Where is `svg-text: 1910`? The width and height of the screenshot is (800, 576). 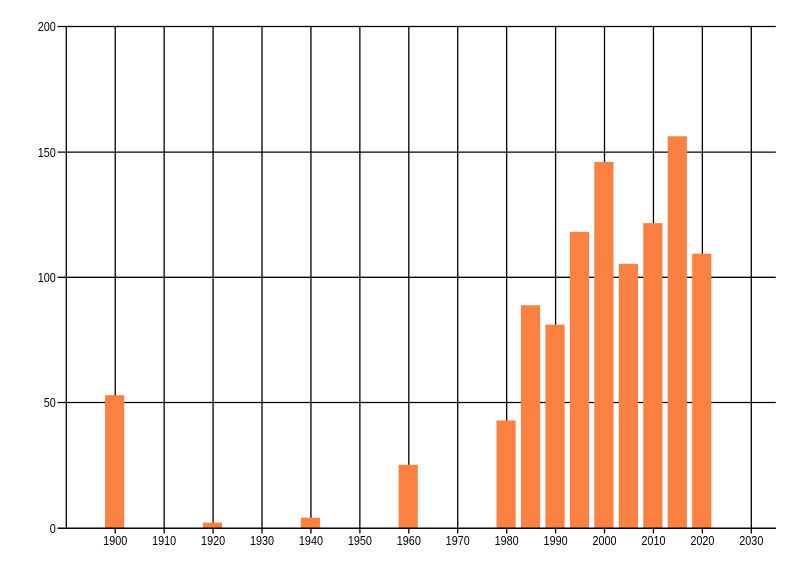
svg-text: 1910 is located at coordinates (164, 540).